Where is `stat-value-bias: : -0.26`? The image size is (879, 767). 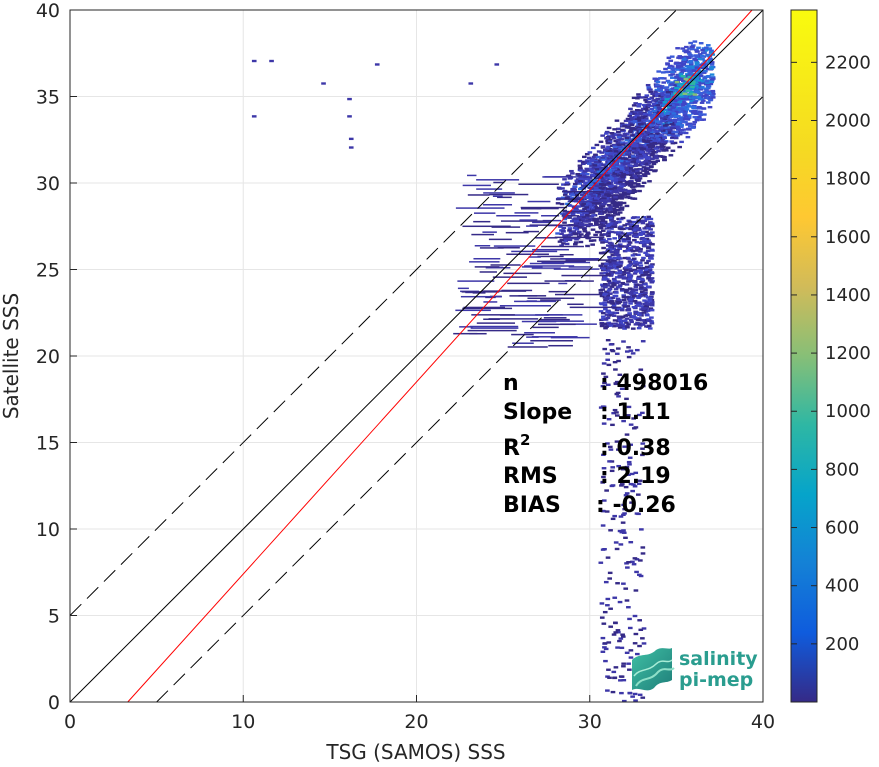 stat-value-bias: : -0.26 is located at coordinates (636, 505).